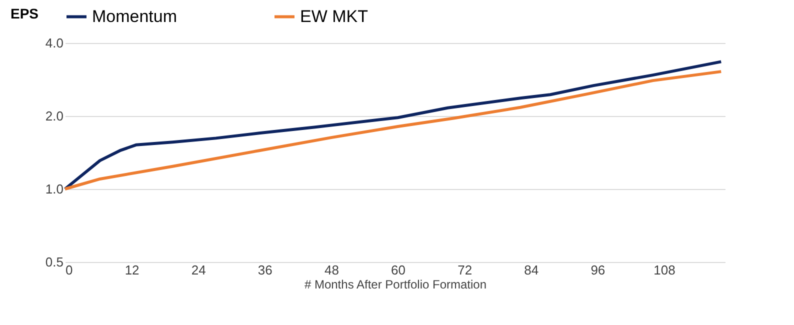 The image size is (794, 325). What do you see at coordinates (398, 270) in the screenshot?
I see `x-tick-label: 60` at bounding box center [398, 270].